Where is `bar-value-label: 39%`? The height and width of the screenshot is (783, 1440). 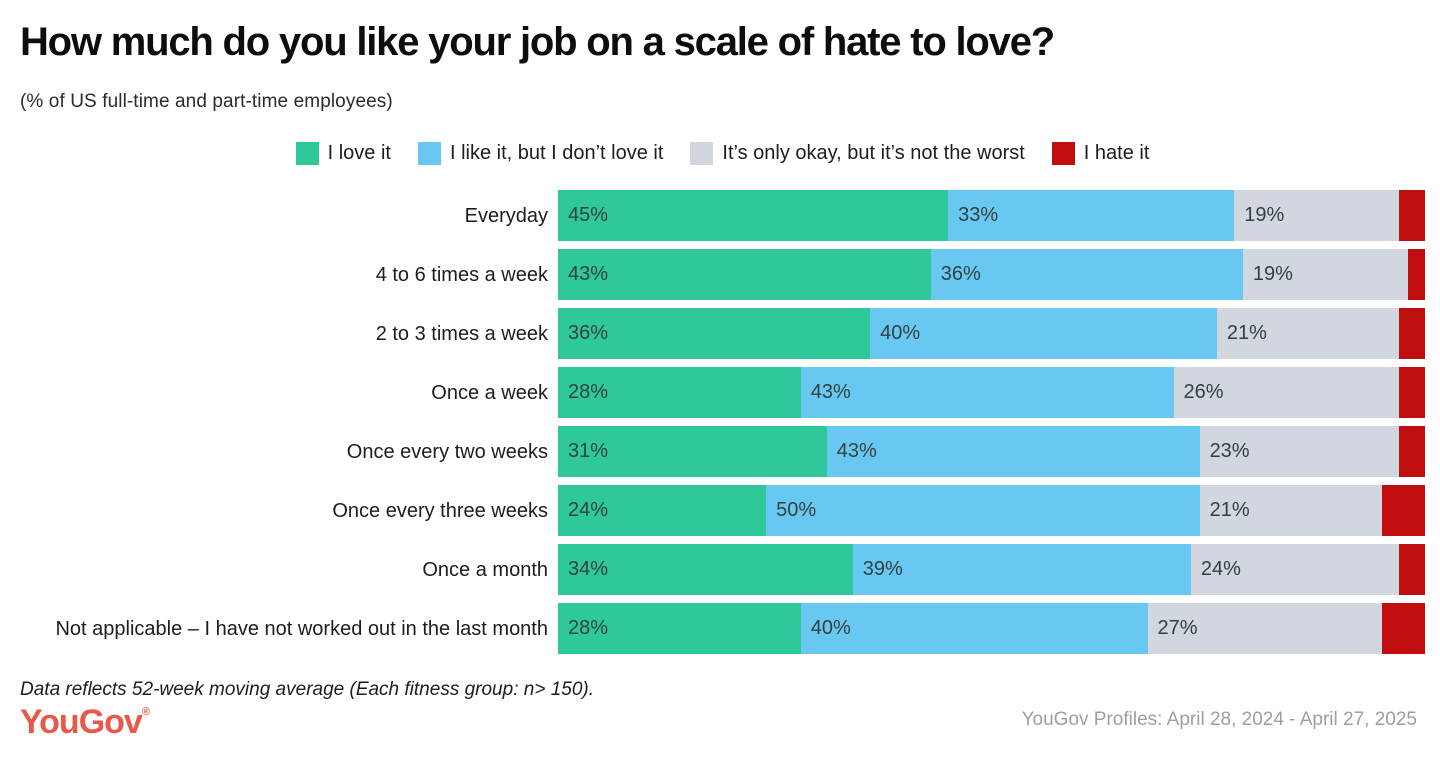
bar-value-label: 39% is located at coordinates (882, 569).